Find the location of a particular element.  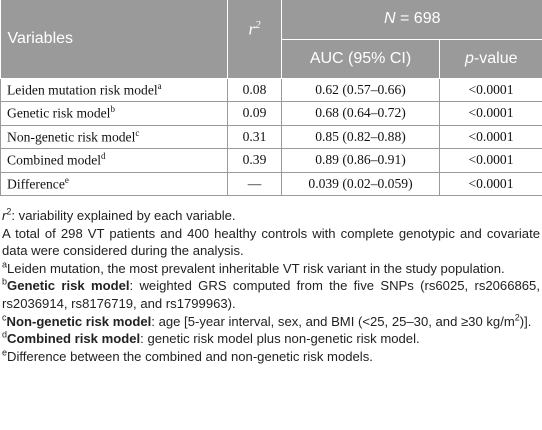

header-n: N = 698 is located at coordinates (411, 20).